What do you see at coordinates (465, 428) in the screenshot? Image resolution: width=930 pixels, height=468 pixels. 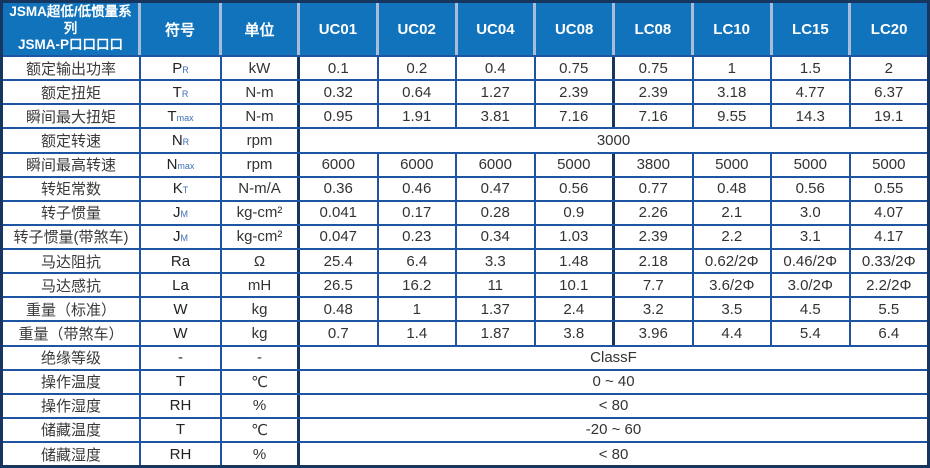 I see `spec-row: 储藏温度 T ℃ -20 ~ 60` at bounding box center [465, 428].